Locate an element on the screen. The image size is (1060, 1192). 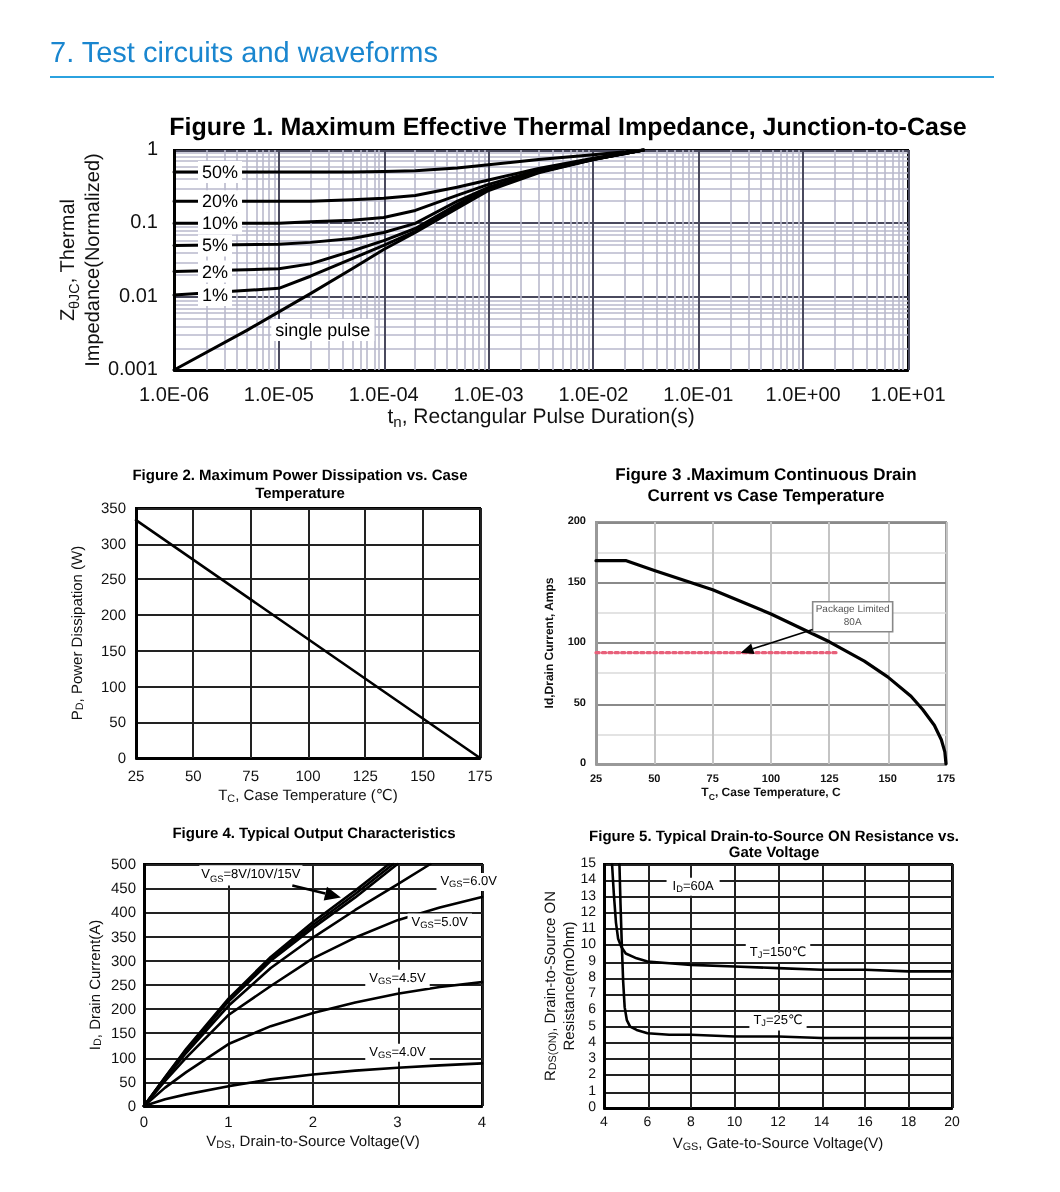
x-tick-label: 1.0E-05 is located at coordinates (279, 396).